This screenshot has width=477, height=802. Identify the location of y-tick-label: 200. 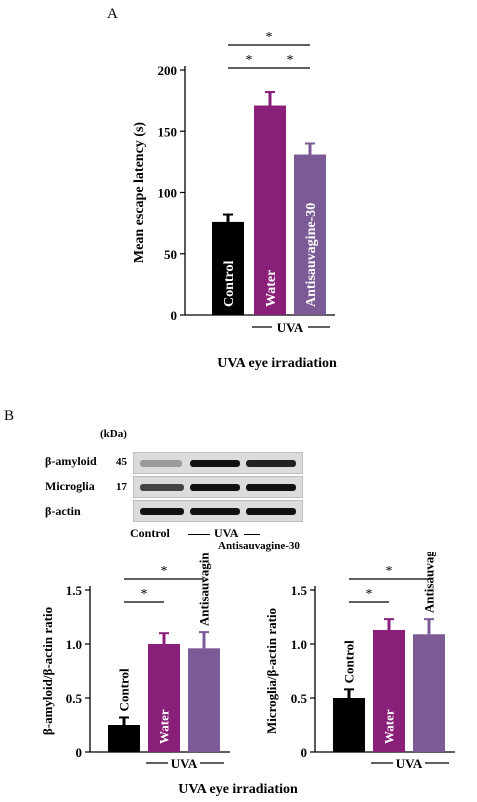
(168, 70).